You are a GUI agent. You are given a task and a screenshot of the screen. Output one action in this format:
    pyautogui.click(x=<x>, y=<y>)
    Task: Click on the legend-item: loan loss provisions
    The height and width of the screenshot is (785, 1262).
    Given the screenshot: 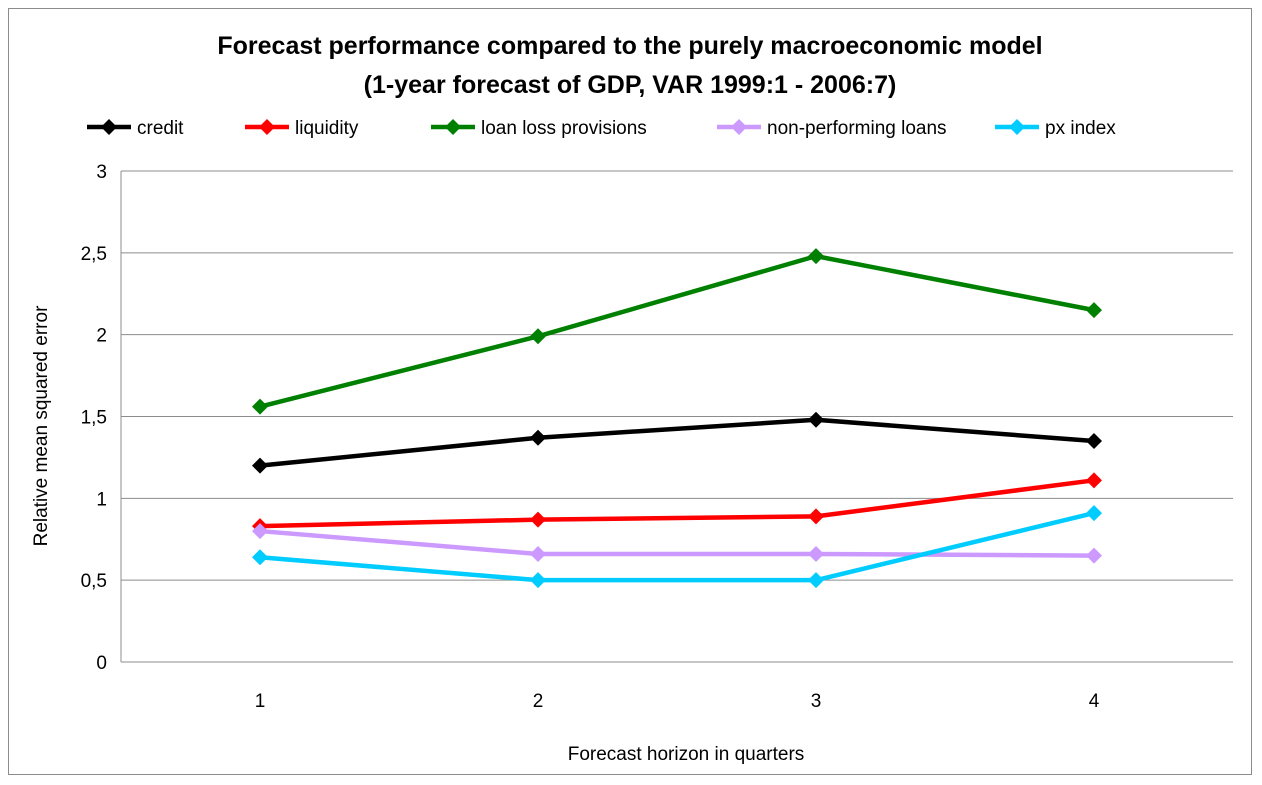 What is the action you would take?
    pyautogui.click(x=539, y=128)
    